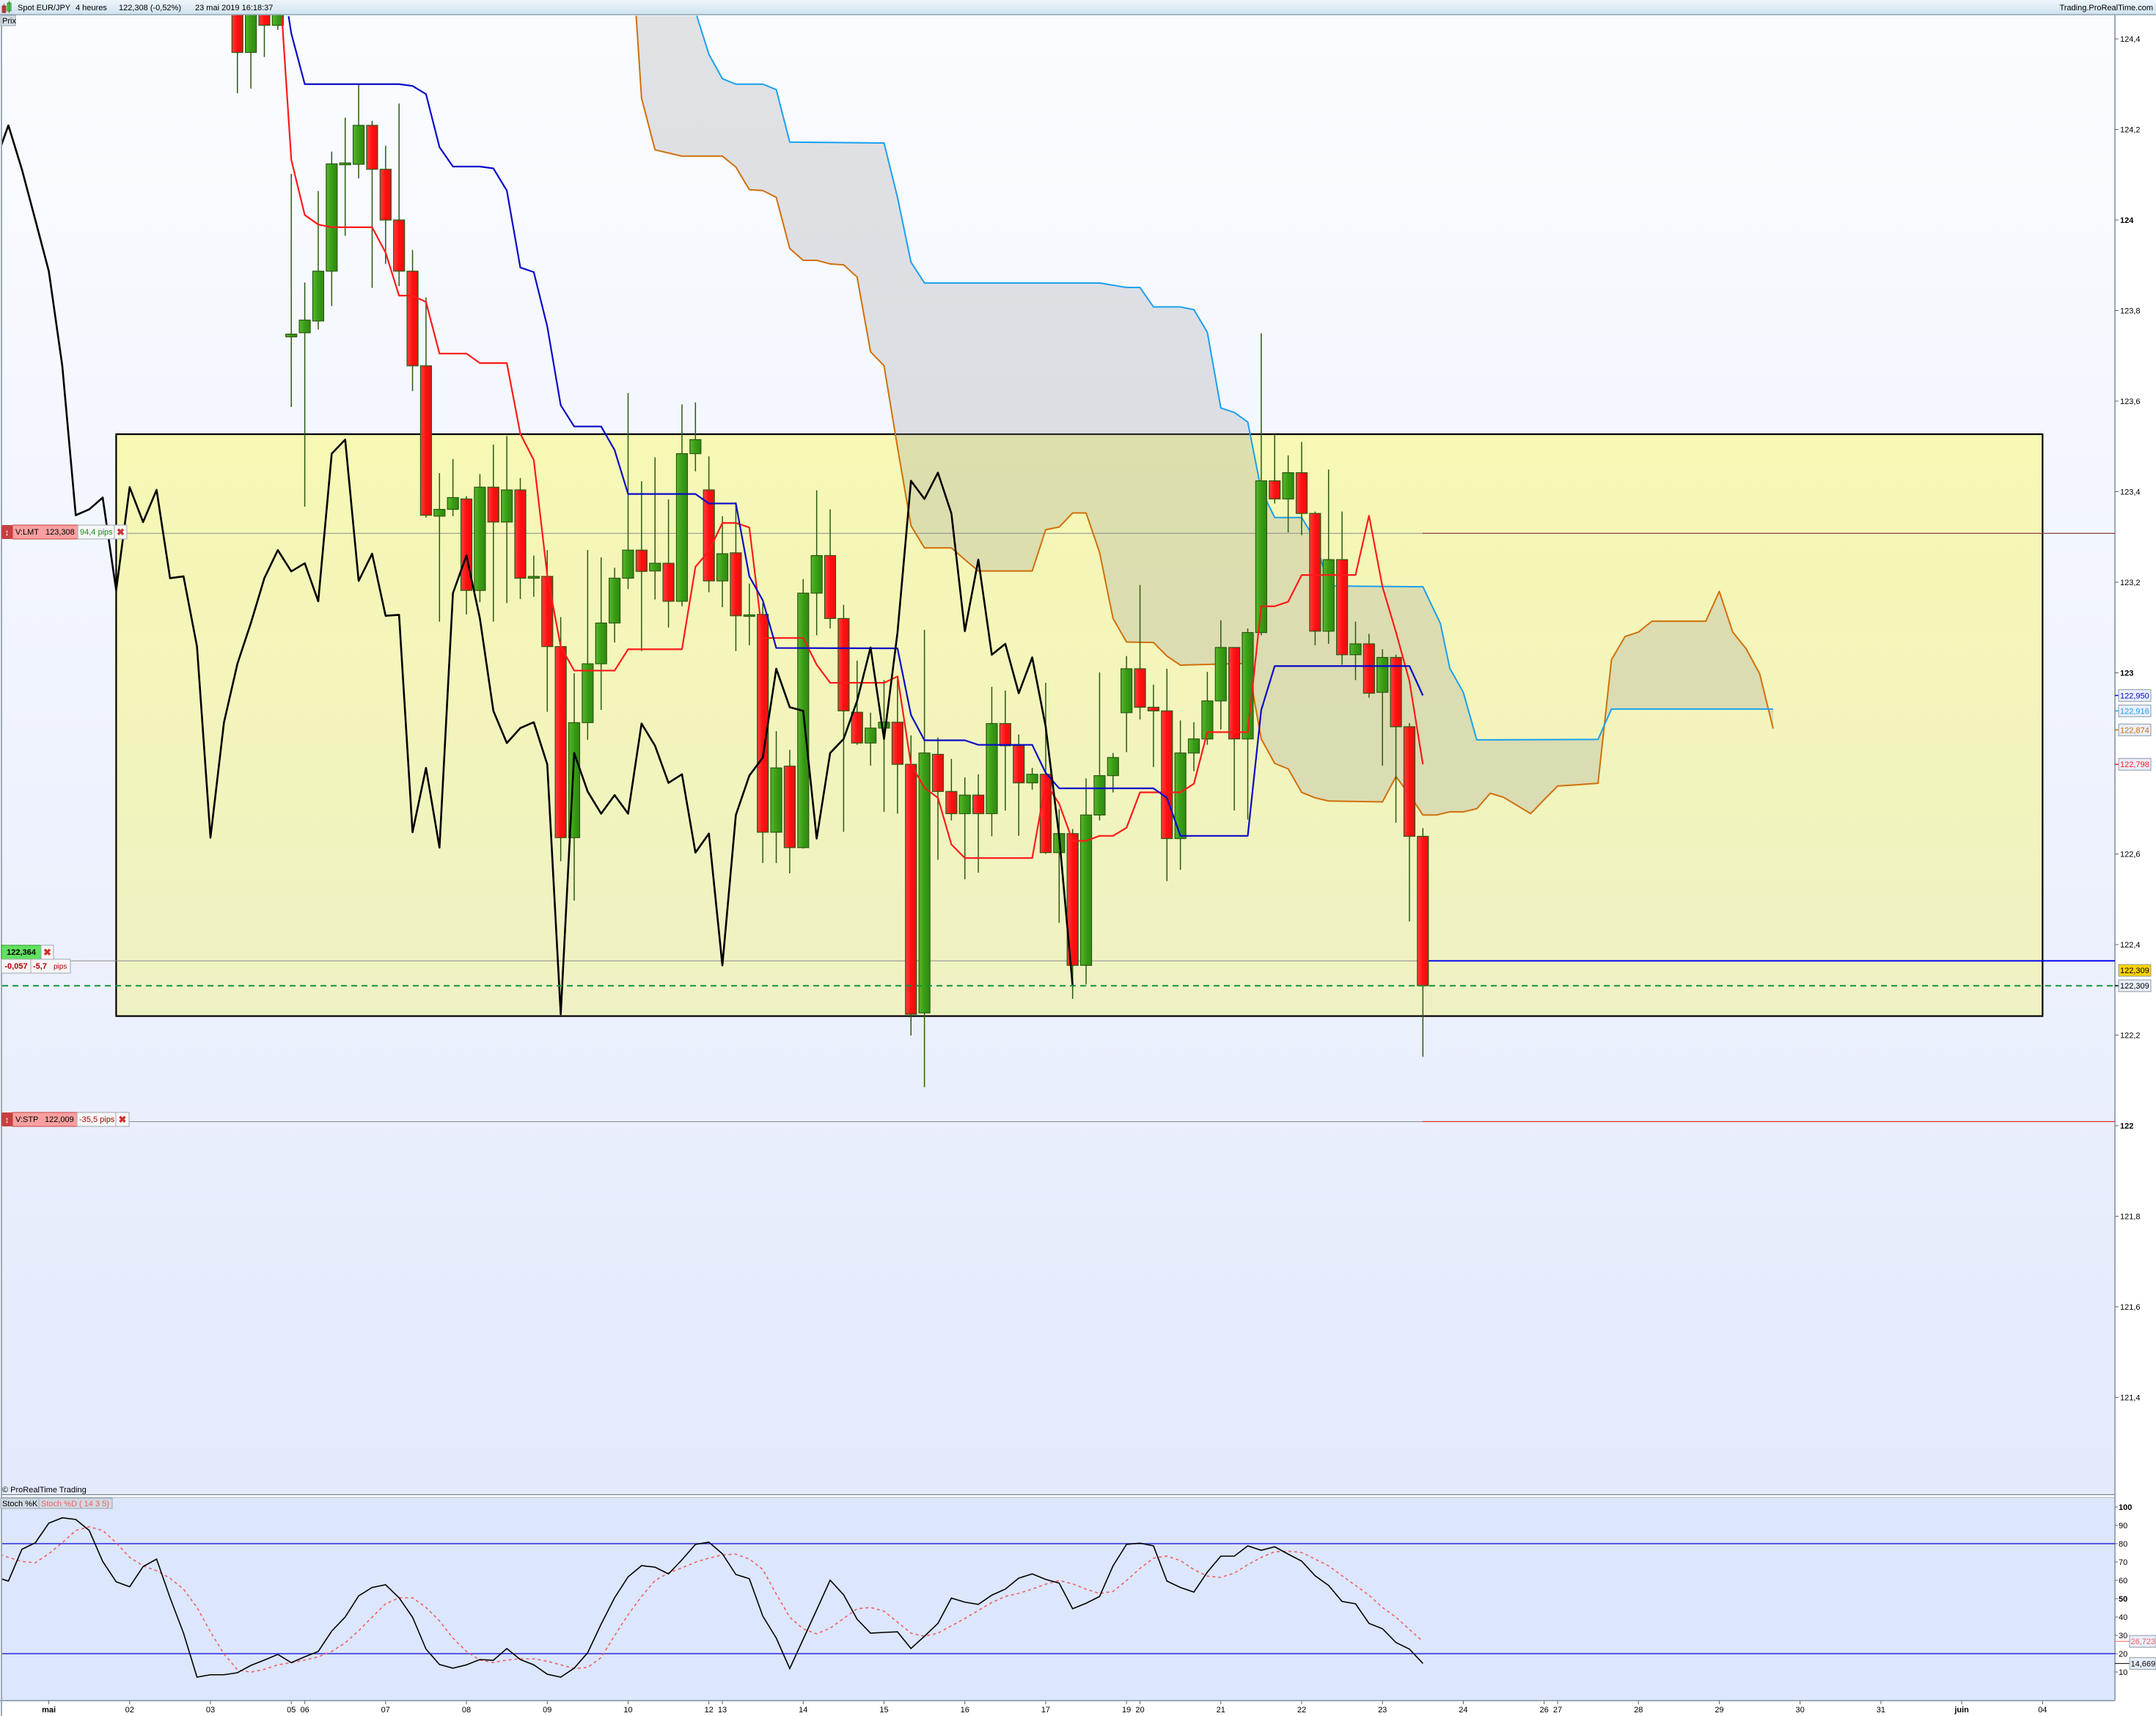 This screenshot has width=2156, height=1716. Describe the element at coordinates (75, 1503) in the screenshot. I see `stoch-d-legend` at that location.